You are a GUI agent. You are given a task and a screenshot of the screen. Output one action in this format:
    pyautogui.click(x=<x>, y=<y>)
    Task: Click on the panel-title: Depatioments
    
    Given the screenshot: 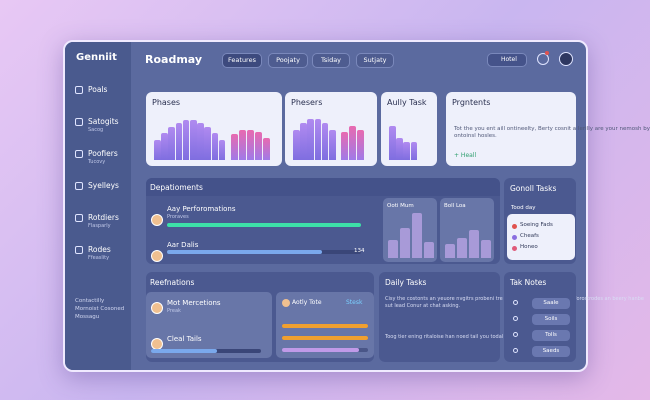 What is the action you would take?
    pyautogui.click(x=176, y=187)
    